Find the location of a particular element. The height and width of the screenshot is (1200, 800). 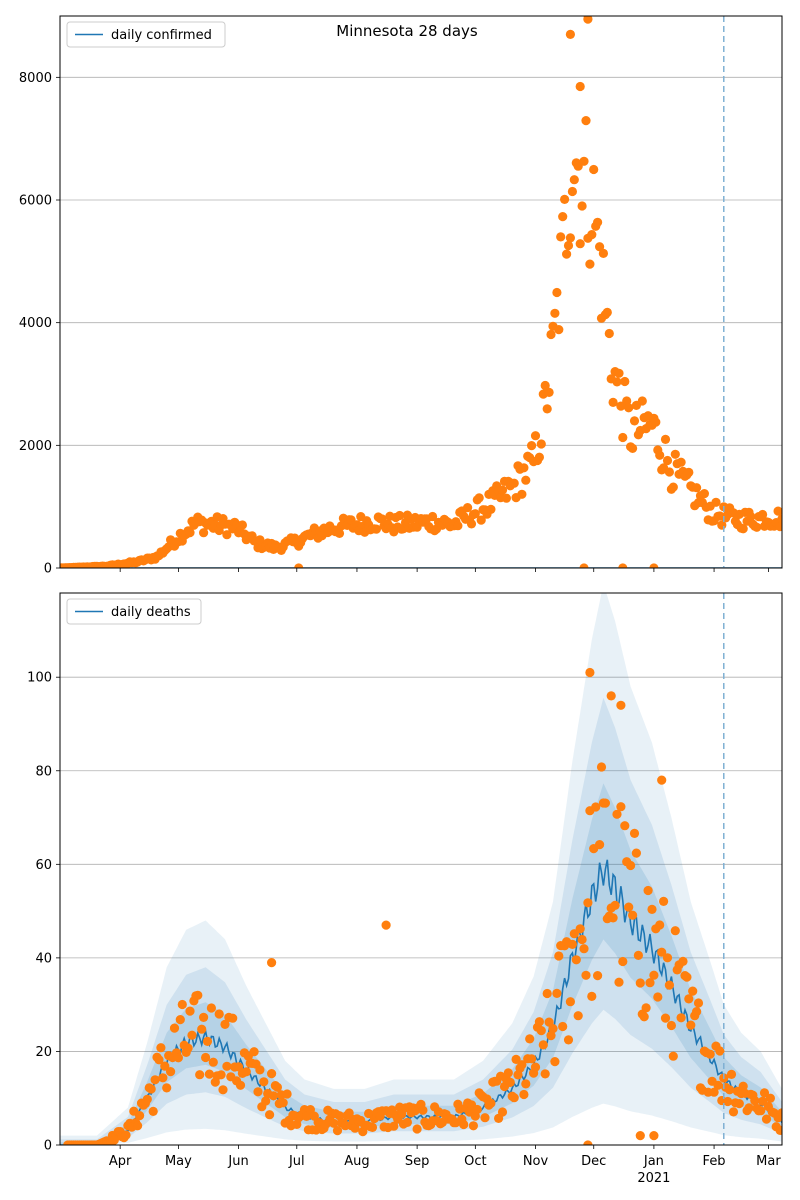

x-tick-label: Mar is located at coordinates (768, 1161).